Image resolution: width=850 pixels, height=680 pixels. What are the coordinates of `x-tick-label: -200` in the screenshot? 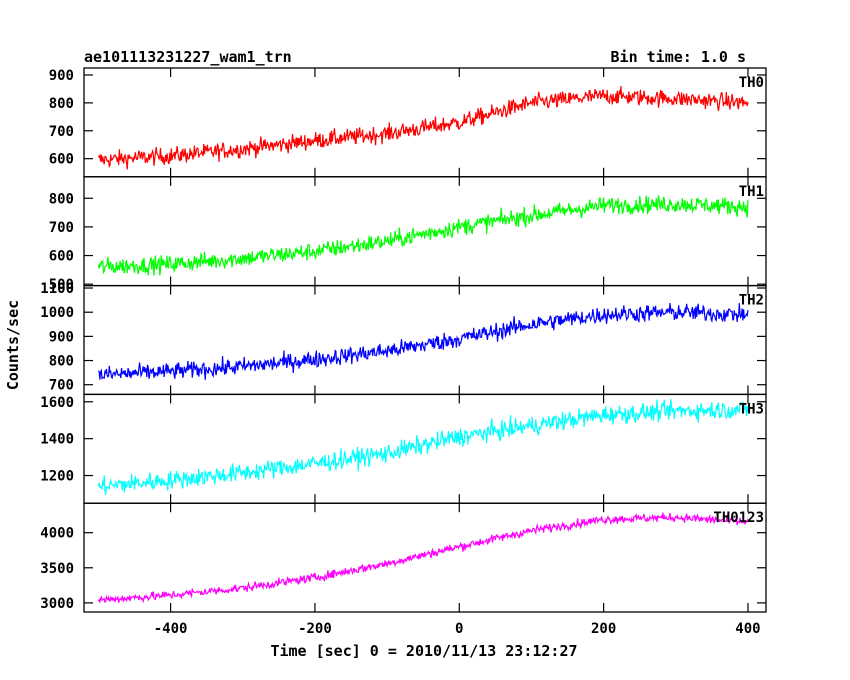 It's located at (315, 629).